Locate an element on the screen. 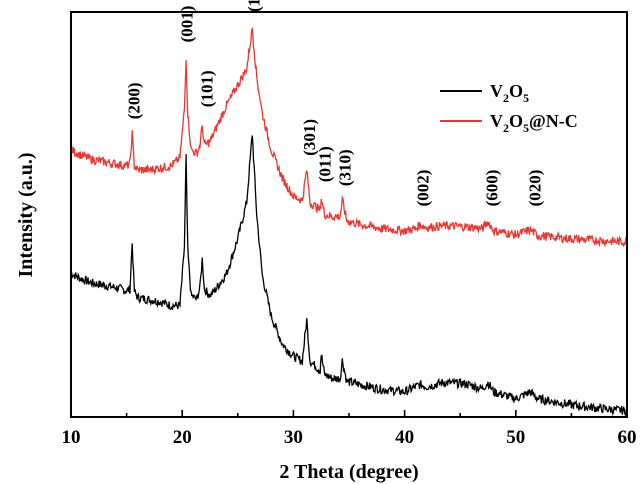 Image resolution: width=643 pixels, height=484 pixels. peak-label-5: (011) is located at coordinates (325, 164).